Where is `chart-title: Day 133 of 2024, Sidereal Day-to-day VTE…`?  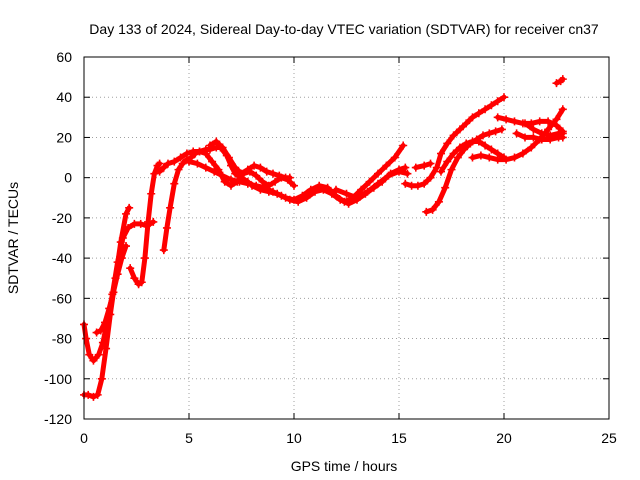 chart-title: Day 133 of 2024, Sidereal Day-to-day VTE… is located at coordinates (344, 29).